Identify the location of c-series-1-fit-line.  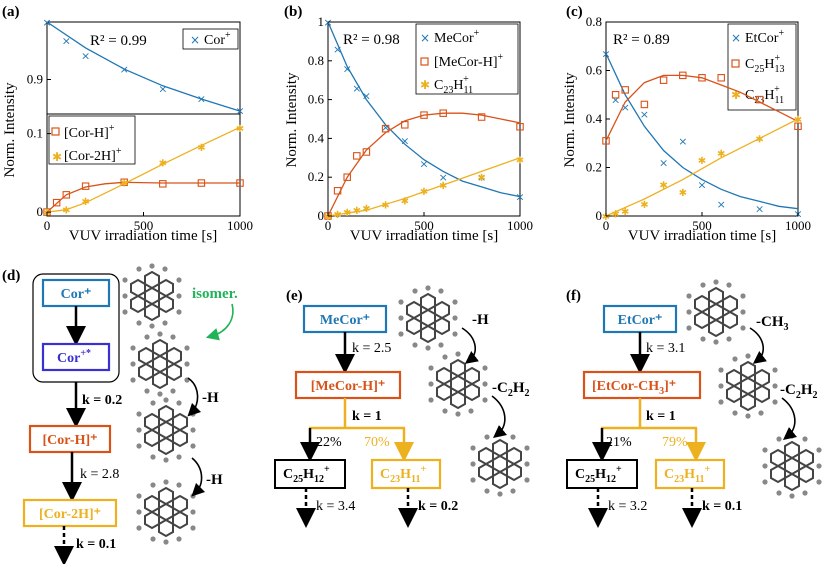
(702, 108).